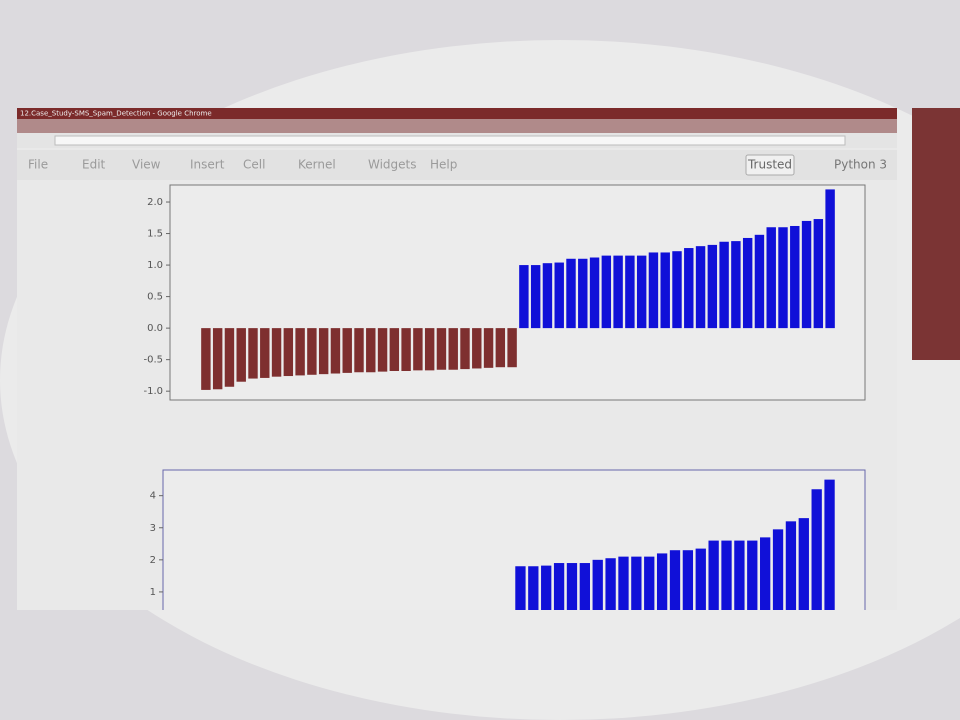  What do you see at coordinates (153, 560) in the screenshot?
I see `y-tick-label: 2` at bounding box center [153, 560].